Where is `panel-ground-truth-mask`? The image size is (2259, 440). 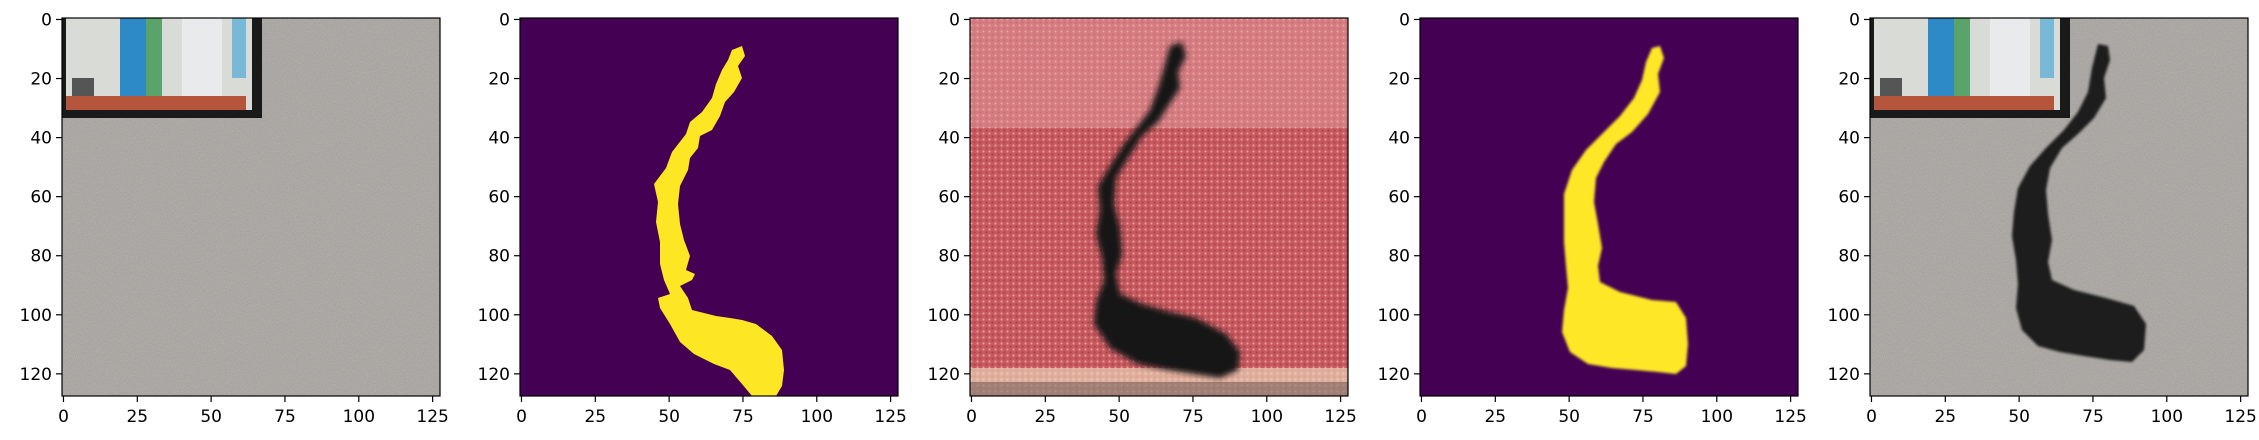 panel-ground-truth-mask is located at coordinates (709, 207).